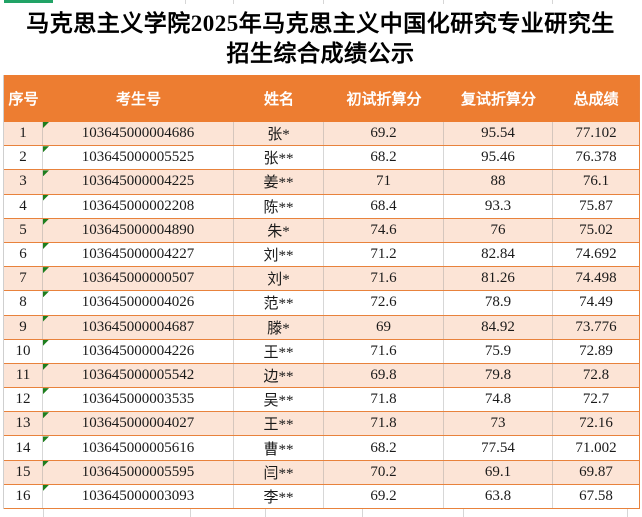 The height and width of the screenshot is (517, 642). Describe the element at coordinates (596, 350) in the screenshot. I see `cell-total-score: 72.89` at that location.